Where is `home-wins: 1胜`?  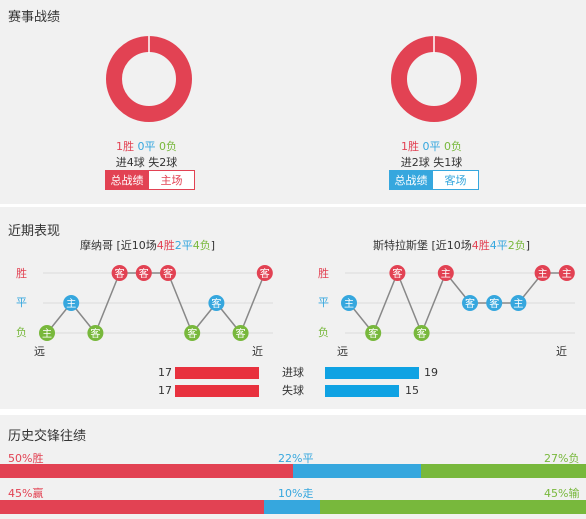 home-wins: 1胜 is located at coordinates (125, 146).